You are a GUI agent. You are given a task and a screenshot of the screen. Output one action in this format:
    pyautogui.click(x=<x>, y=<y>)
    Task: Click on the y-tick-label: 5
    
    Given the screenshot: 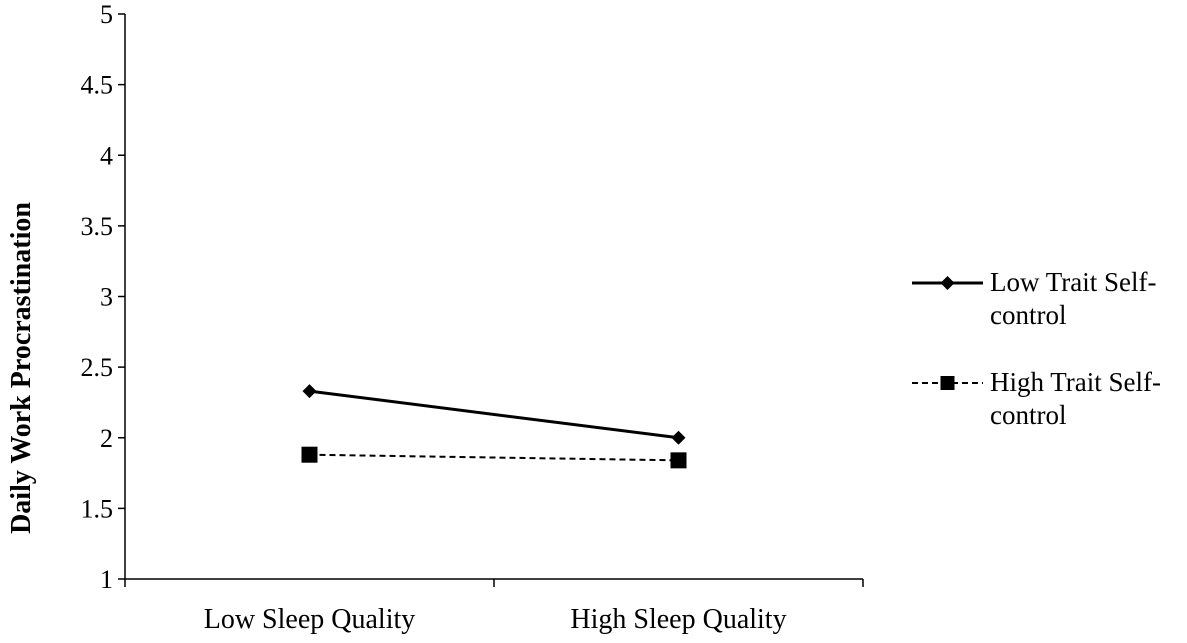 What is the action you would take?
    pyautogui.click(x=106, y=14)
    